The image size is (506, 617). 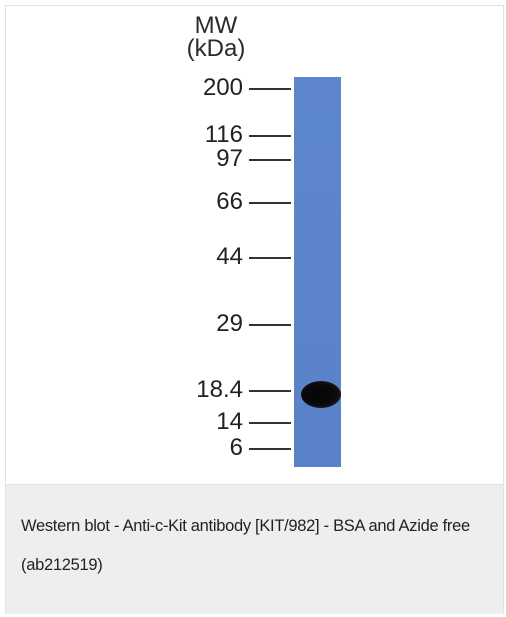 What do you see at coordinates (229, 158) in the screenshot?
I see `marker-label-97: 97` at bounding box center [229, 158].